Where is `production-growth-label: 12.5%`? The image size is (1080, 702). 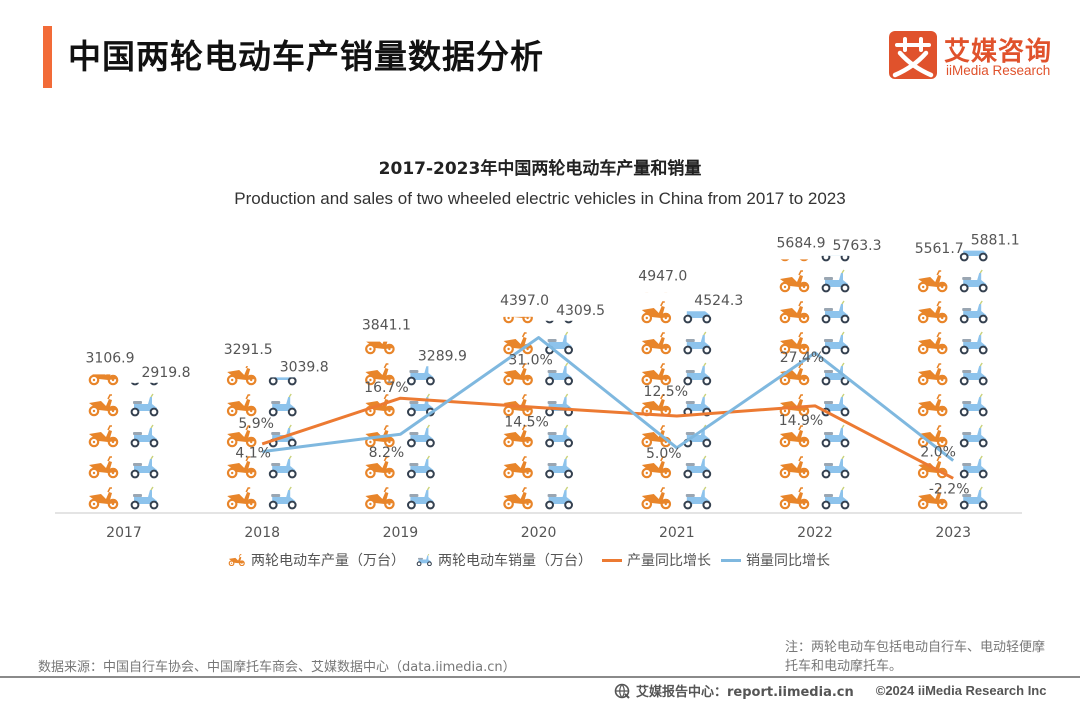
production-growth-label: 12.5% is located at coordinates (666, 392).